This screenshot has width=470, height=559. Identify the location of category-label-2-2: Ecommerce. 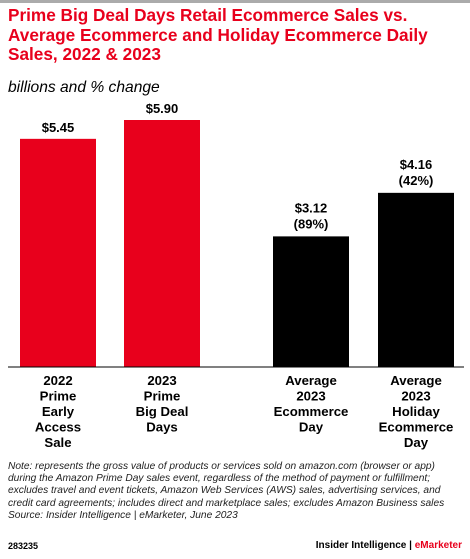
(311, 411).